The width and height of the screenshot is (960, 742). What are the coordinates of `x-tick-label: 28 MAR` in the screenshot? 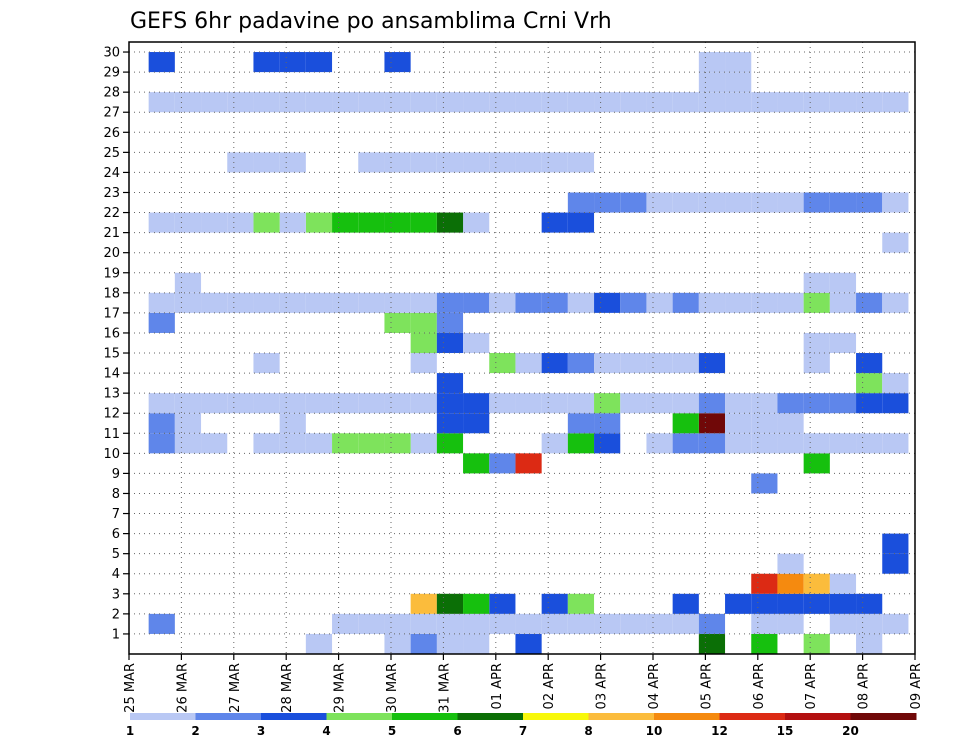 It's located at (287, 688).